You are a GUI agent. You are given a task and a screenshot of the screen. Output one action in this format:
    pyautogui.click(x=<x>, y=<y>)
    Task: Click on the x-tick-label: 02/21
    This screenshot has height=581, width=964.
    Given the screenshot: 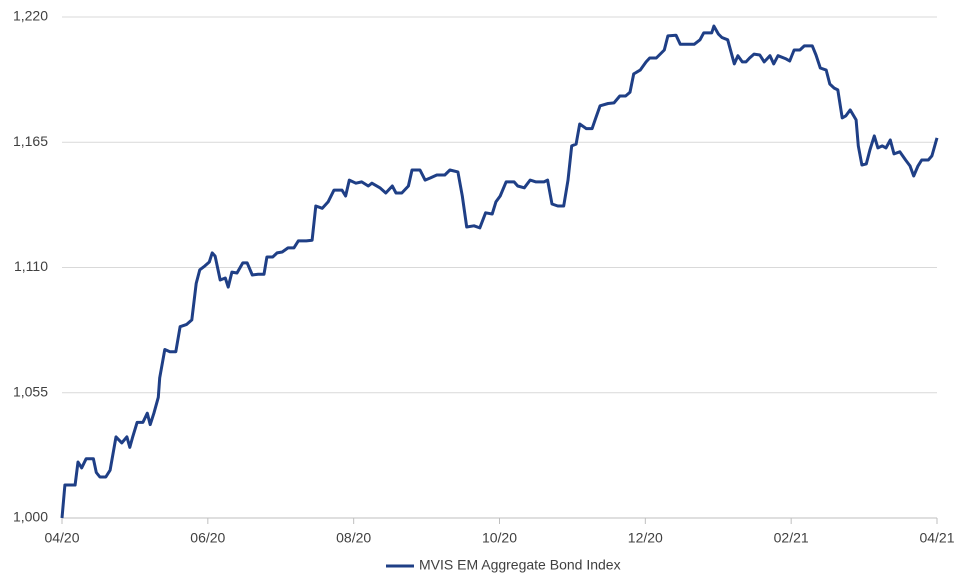 What is the action you would take?
    pyautogui.click(x=791, y=538)
    